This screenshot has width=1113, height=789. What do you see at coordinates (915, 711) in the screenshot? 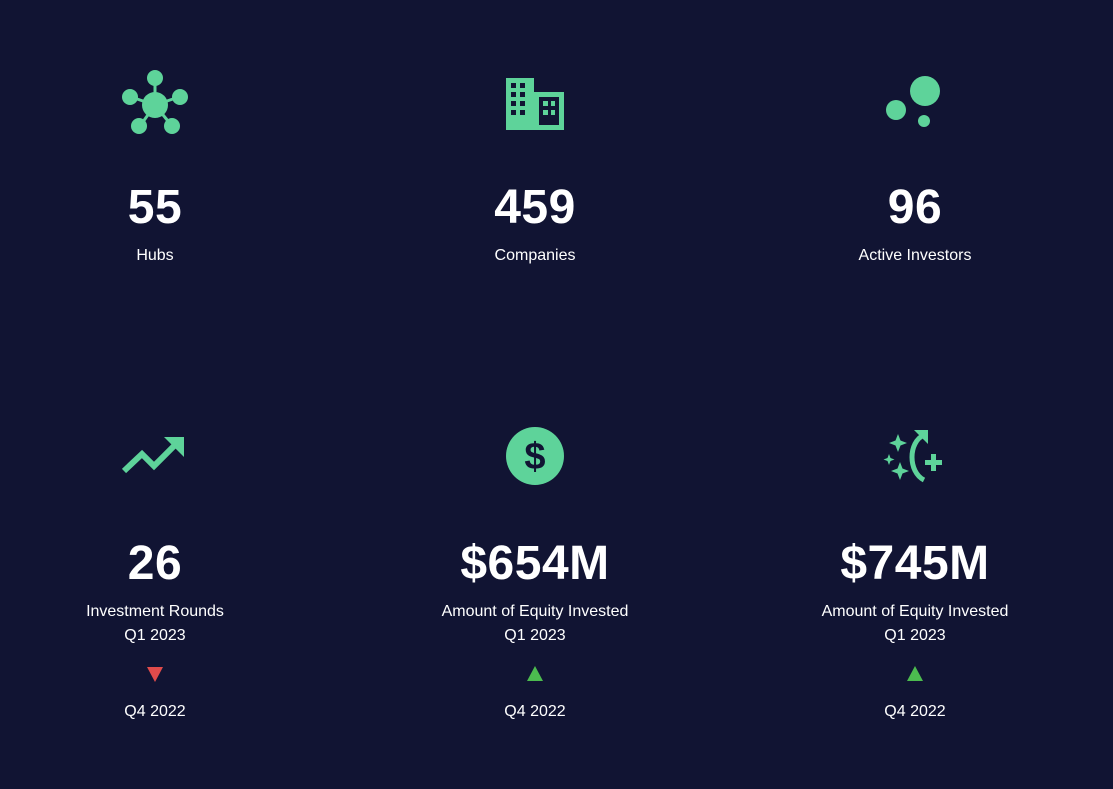
I see `equity-invested-2-compare: Q4 2022` at bounding box center [915, 711].